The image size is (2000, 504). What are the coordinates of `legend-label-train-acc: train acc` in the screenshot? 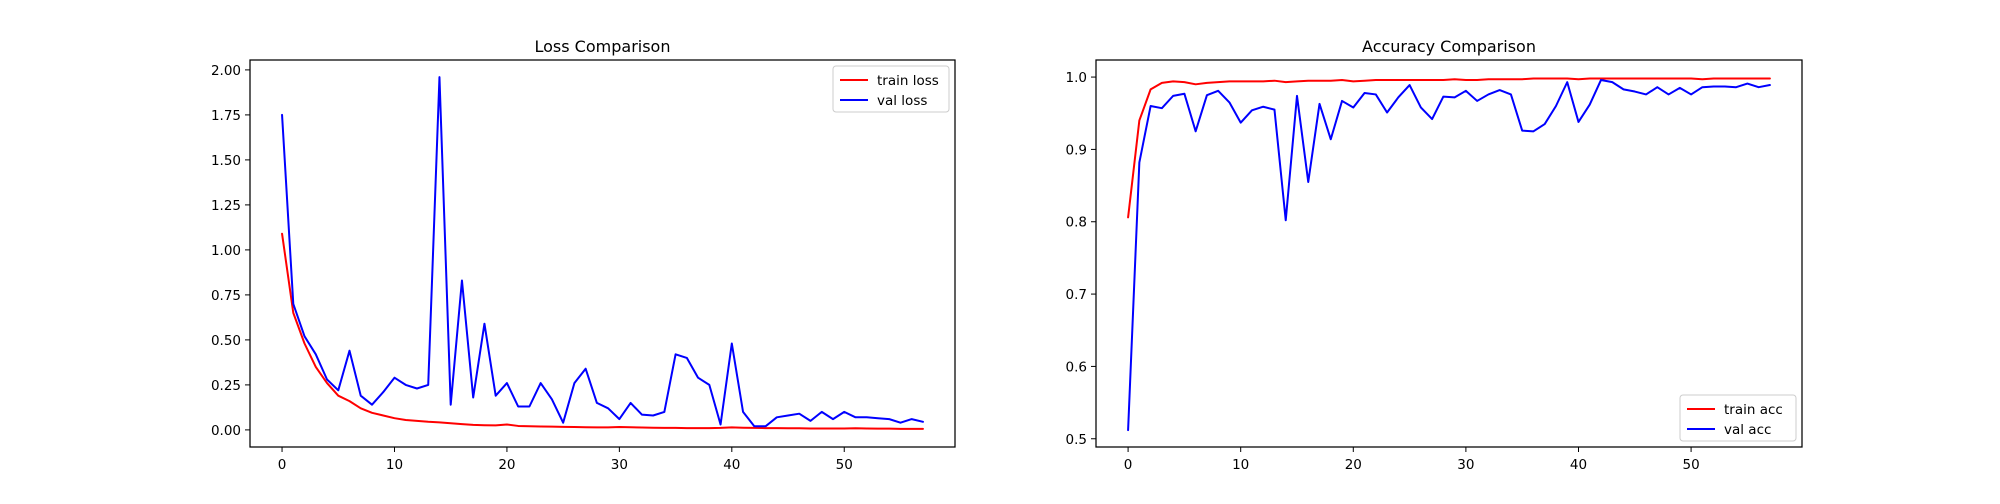 It's located at (1753, 410).